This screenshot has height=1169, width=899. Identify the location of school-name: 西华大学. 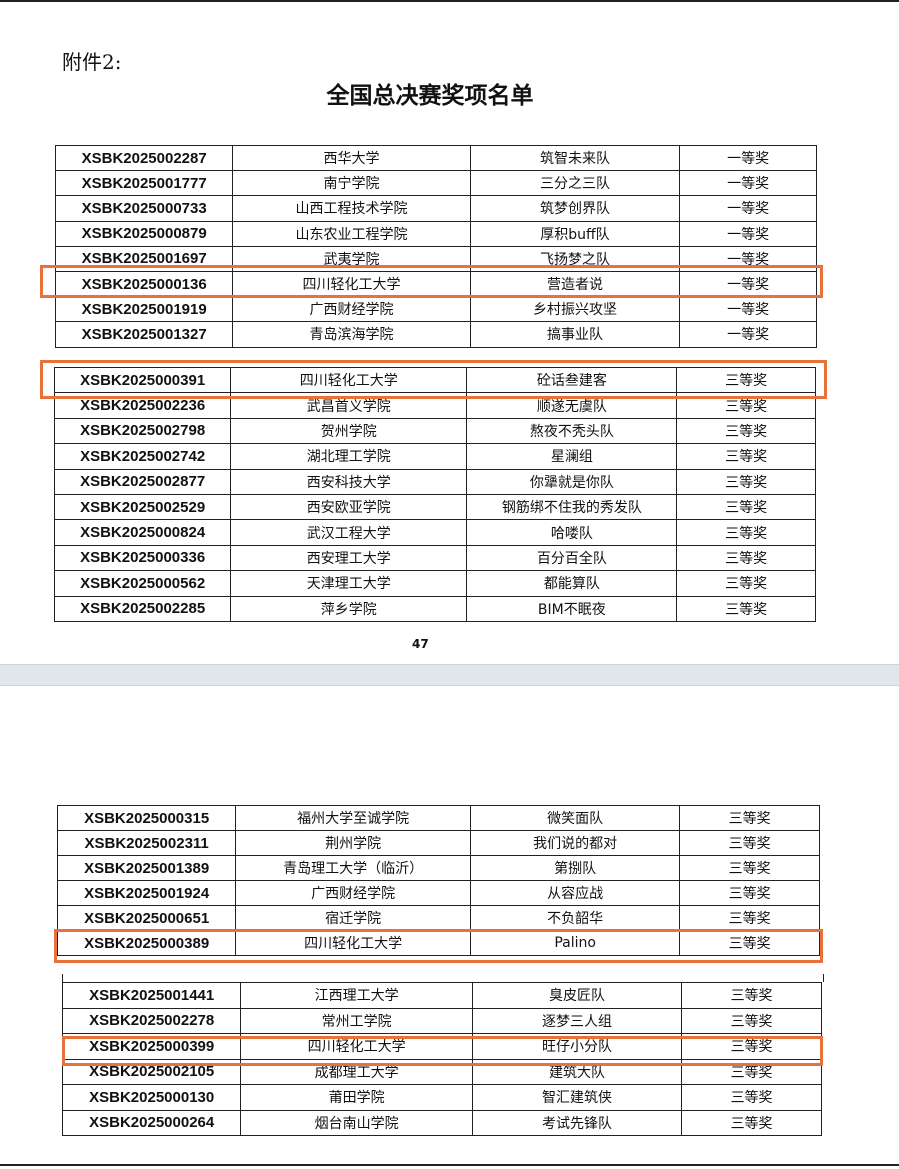
(351, 158).